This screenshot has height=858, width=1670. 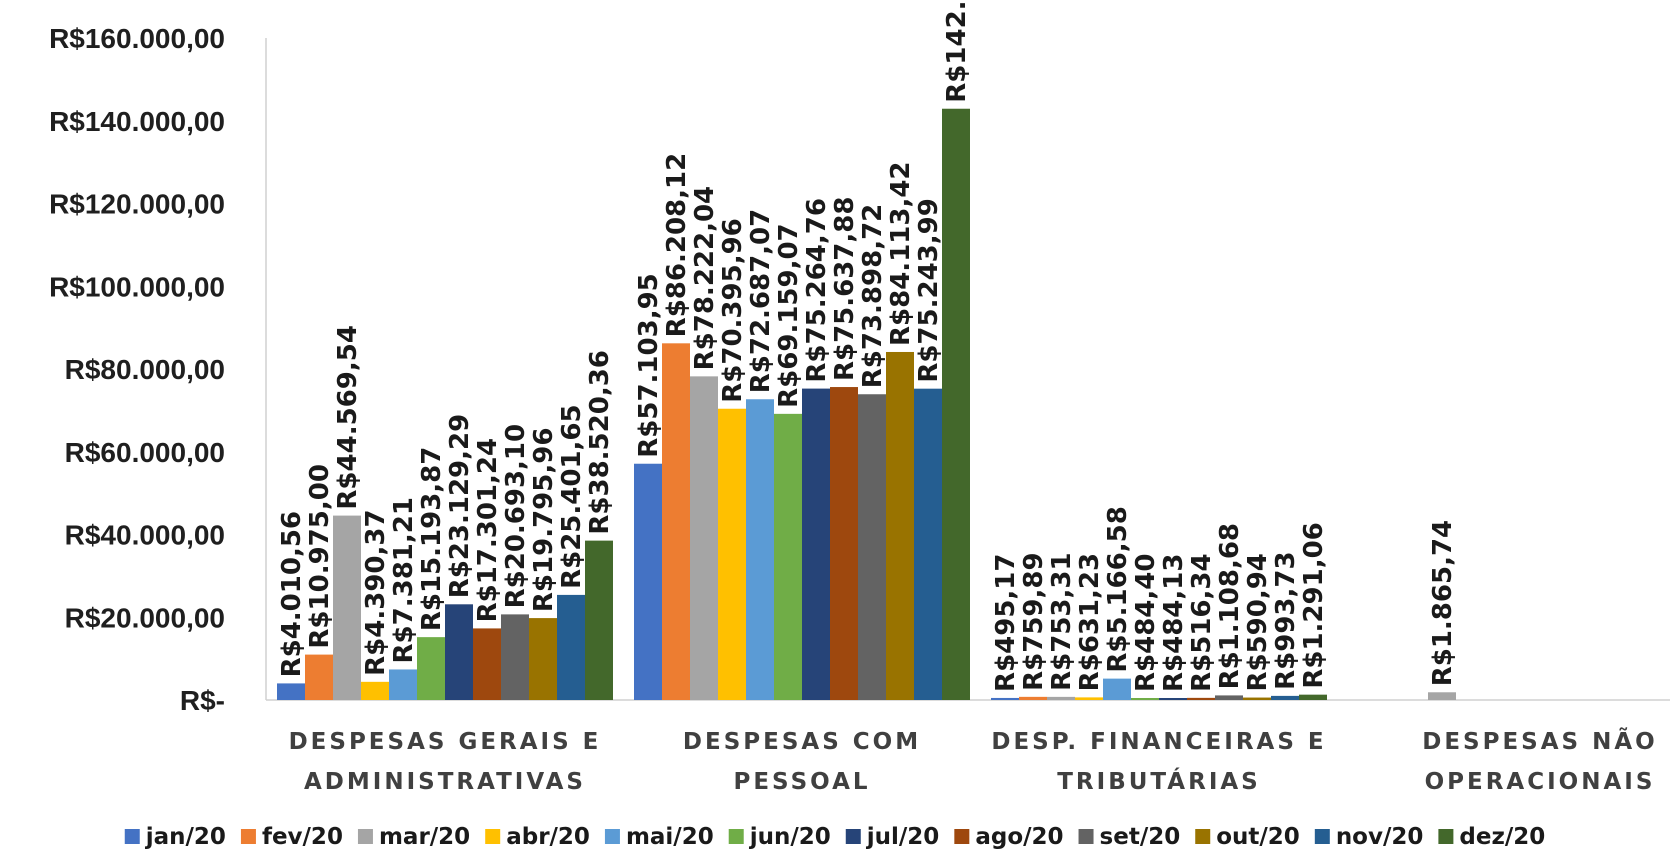 What do you see at coordinates (548, 837) in the screenshot?
I see `legend-label: abr/20` at bounding box center [548, 837].